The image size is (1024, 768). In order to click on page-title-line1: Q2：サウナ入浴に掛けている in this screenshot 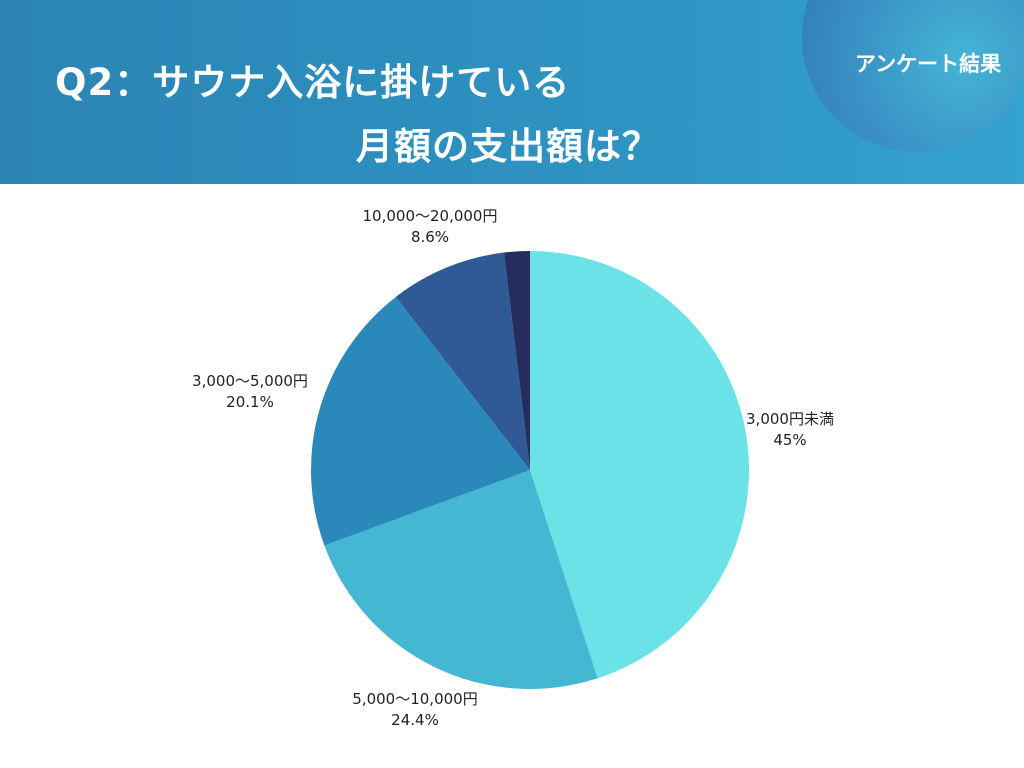, I will do `click(313, 82)`.